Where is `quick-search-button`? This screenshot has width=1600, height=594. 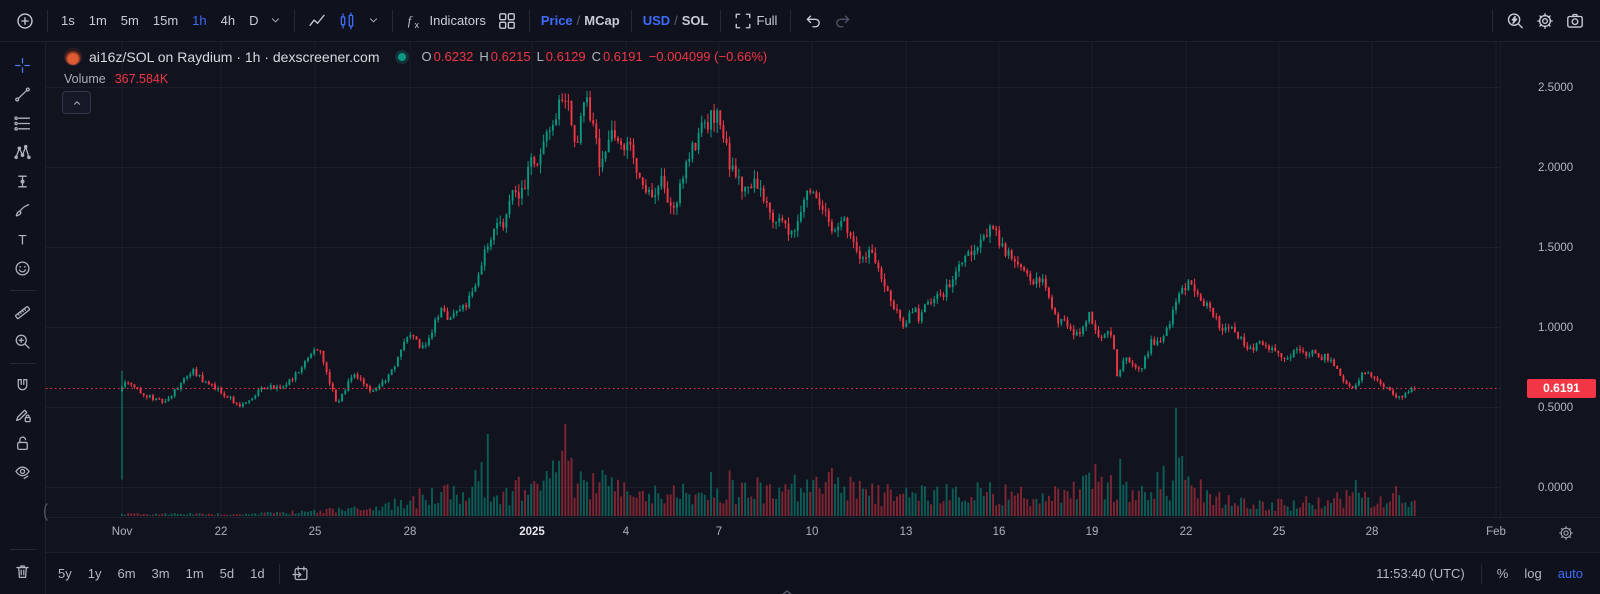 quick-search-button is located at coordinates (1515, 21).